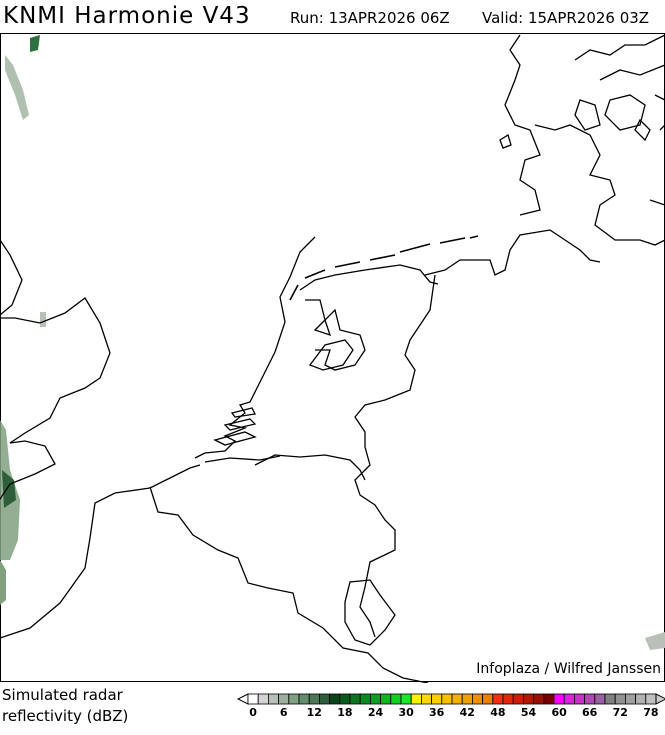  I want to click on valid-time: Valid: 15APR2026 03Z, so click(566, 18).